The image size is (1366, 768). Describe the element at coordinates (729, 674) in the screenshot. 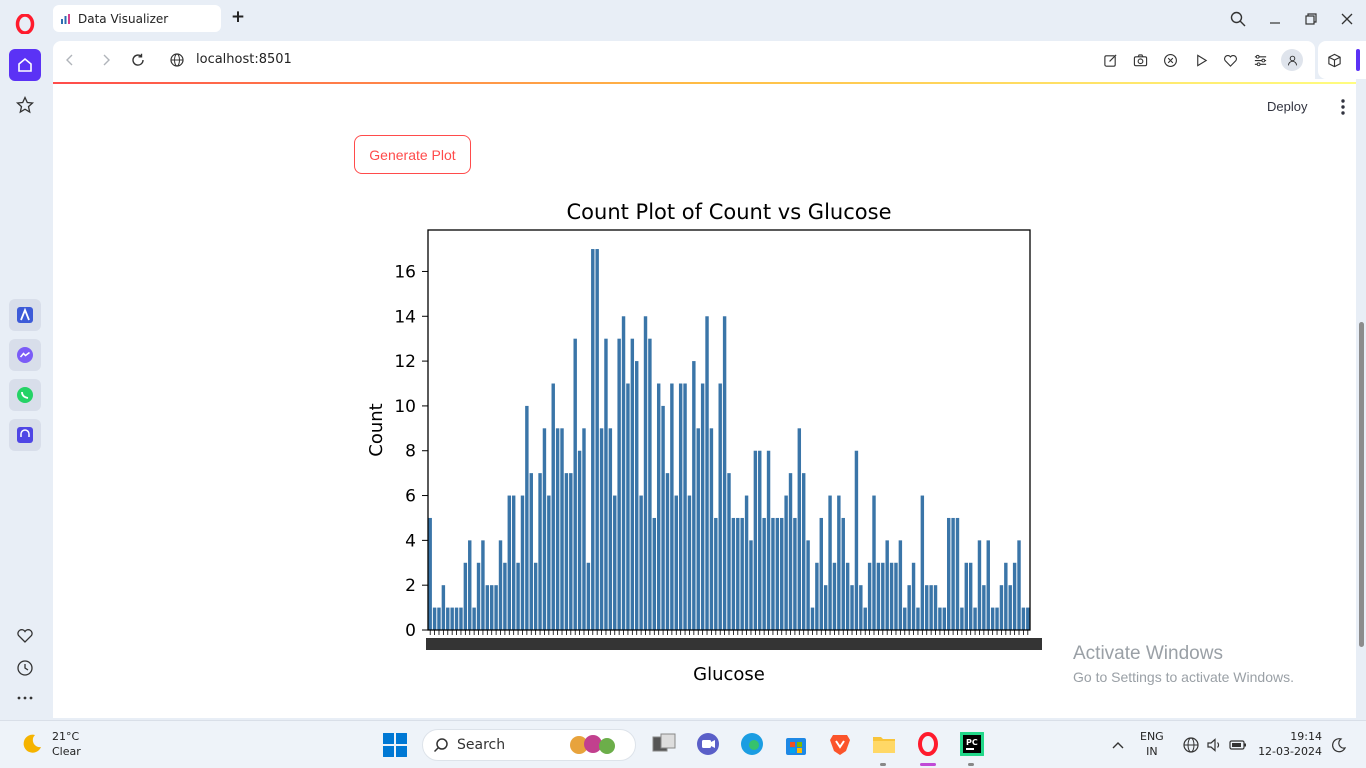

I see `x-axis-label: Glucose` at that location.